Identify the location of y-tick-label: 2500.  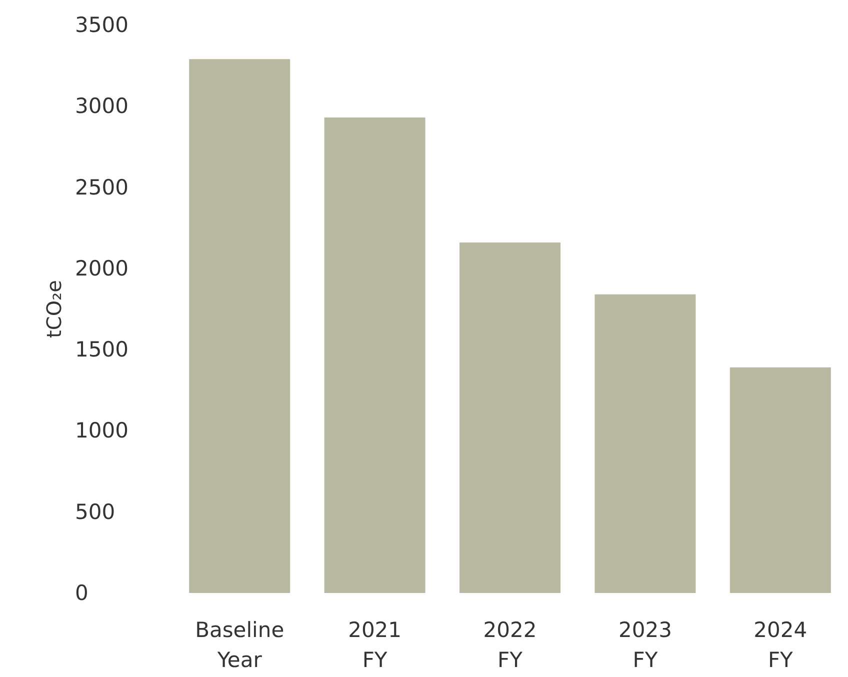
(101, 187).